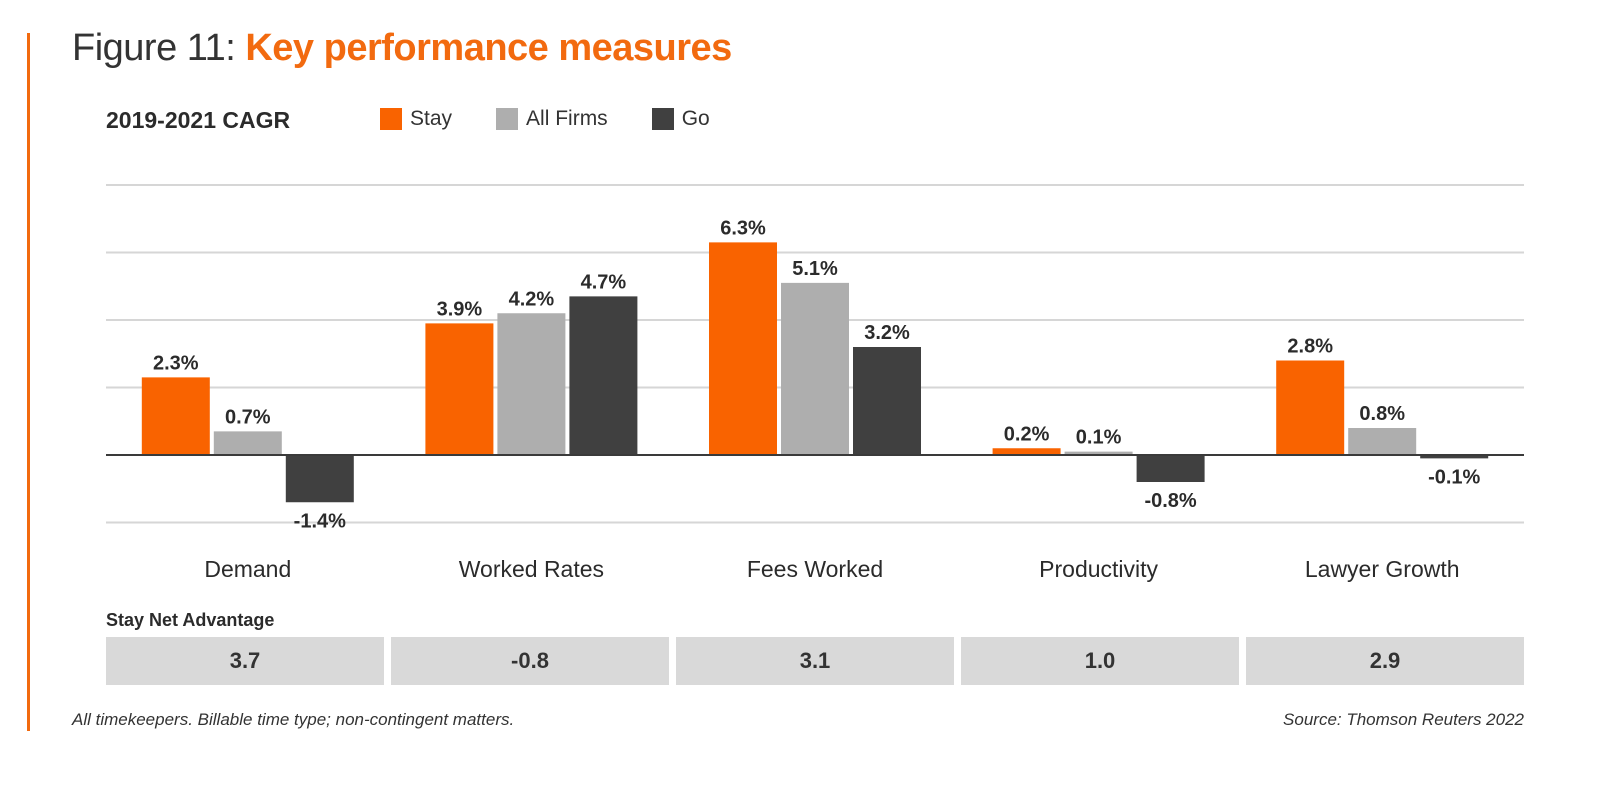  What do you see at coordinates (1170, 501) in the screenshot?
I see `data-label-go: -0.8%` at bounding box center [1170, 501].